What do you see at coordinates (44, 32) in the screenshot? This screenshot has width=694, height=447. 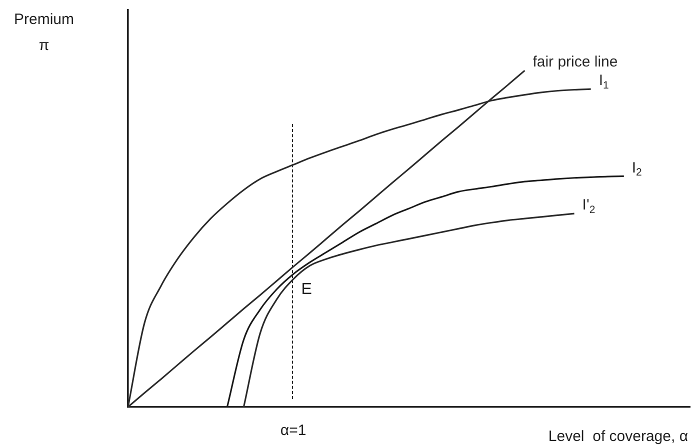 I see `y-axis-title: Premium π` at bounding box center [44, 32].